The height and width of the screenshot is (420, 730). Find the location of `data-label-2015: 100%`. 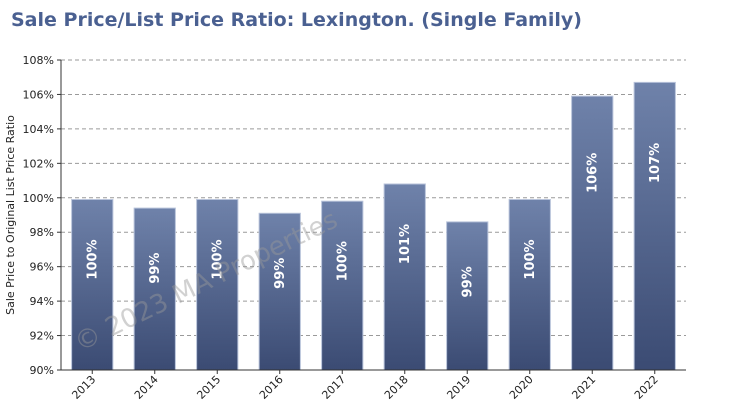

data-label-2015: 100% is located at coordinates (217, 259).